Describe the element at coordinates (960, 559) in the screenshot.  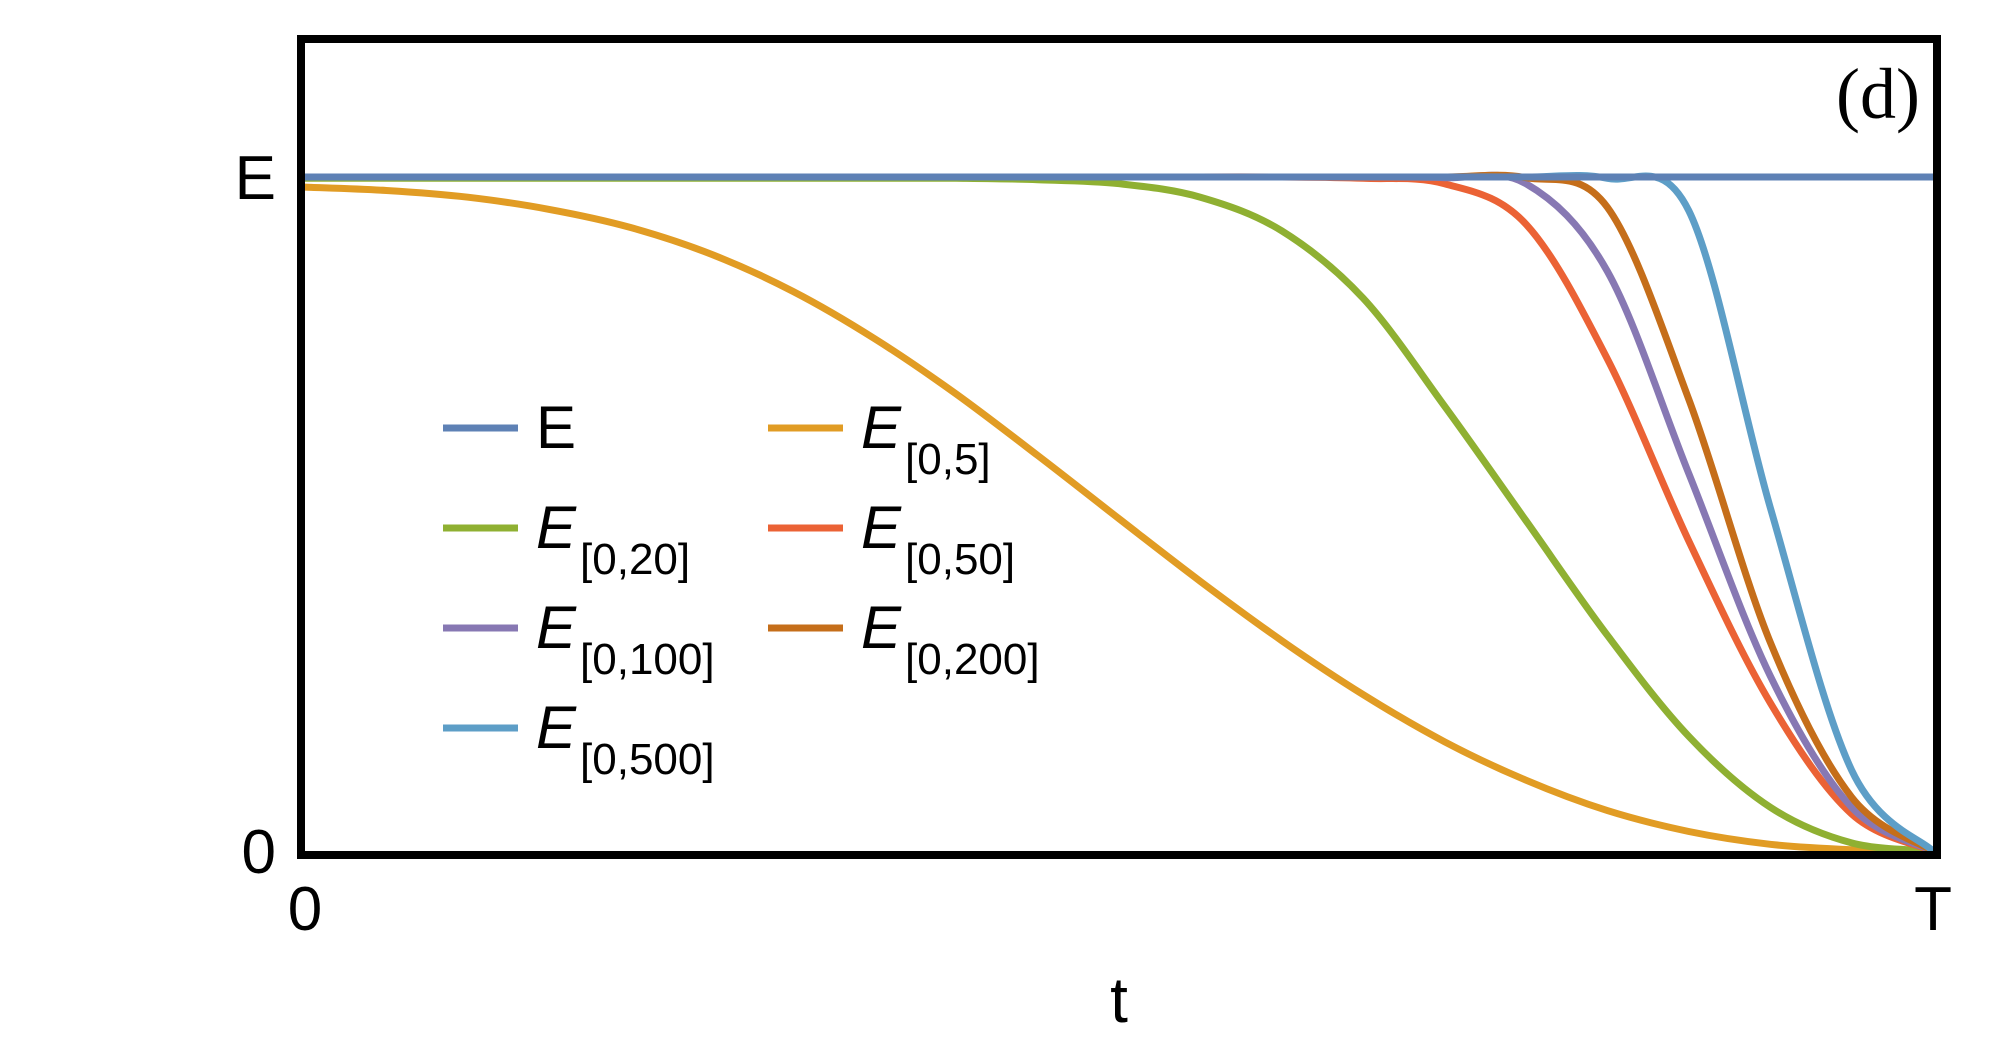
I see `legend-label-subscript: [0,50]` at that location.